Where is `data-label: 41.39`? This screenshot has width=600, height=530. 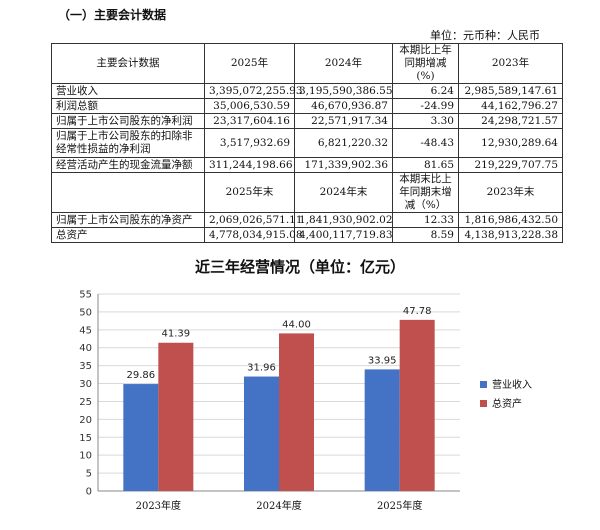 data-label: 41.39 is located at coordinates (176, 334).